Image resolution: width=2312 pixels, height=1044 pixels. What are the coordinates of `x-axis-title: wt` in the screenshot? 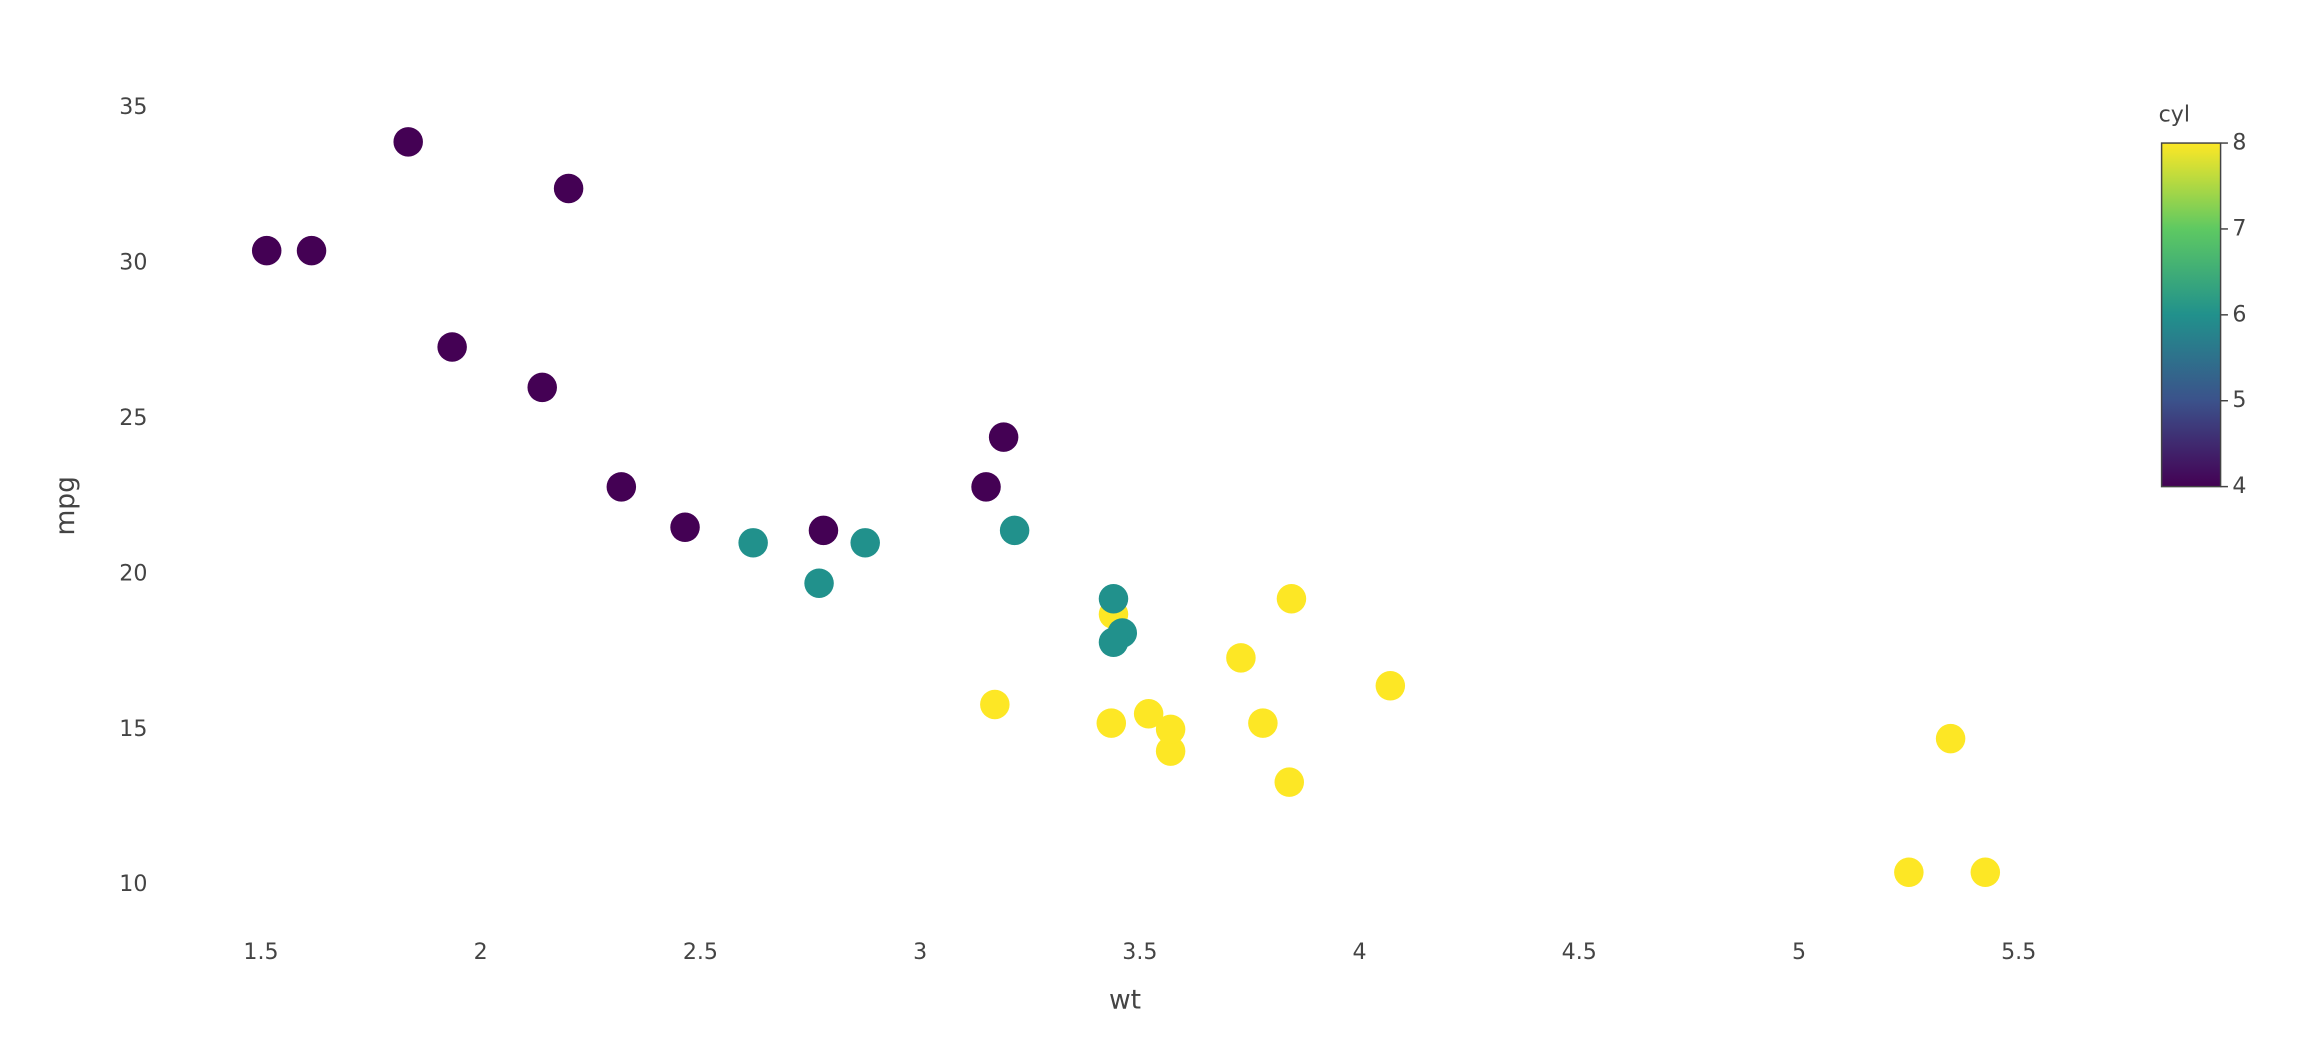 It's located at (1125, 1000).